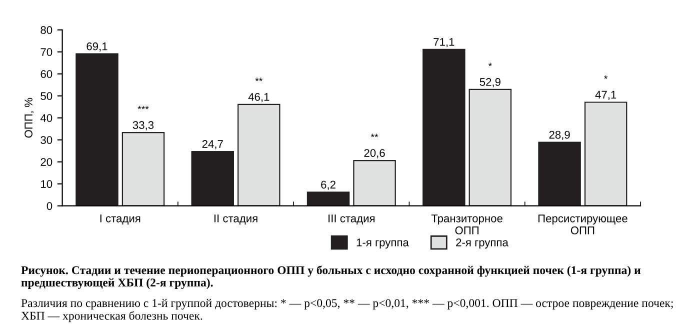 The image size is (700, 332). I want to click on x-tick-label: Персистирующее ОПП, so click(583, 224).